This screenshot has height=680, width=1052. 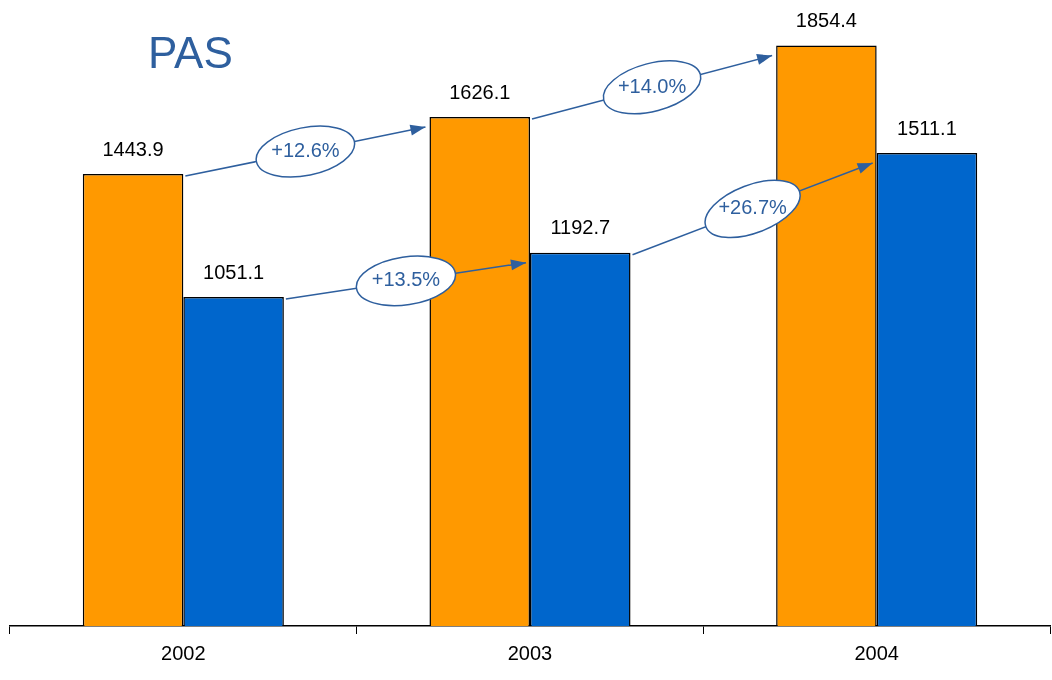 What do you see at coordinates (183, 652) in the screenshot?
I see `x-tick-label: 2002` at bounding box center [183, 652].